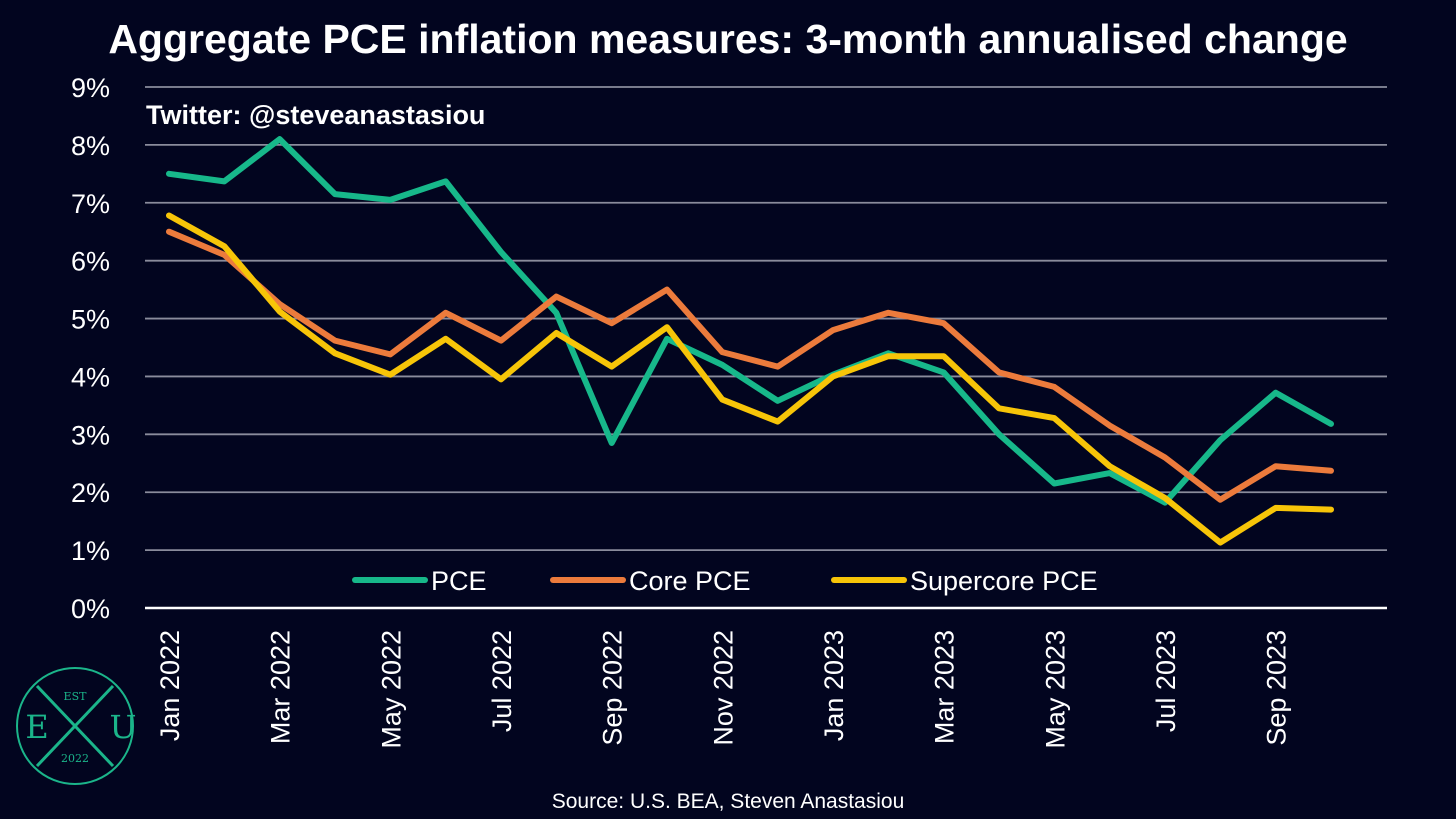  What do you see at coordinates (834, 685) in the screenshot?
I see `x-tick-label: Jan 2023` at bounding box center [834, 685].